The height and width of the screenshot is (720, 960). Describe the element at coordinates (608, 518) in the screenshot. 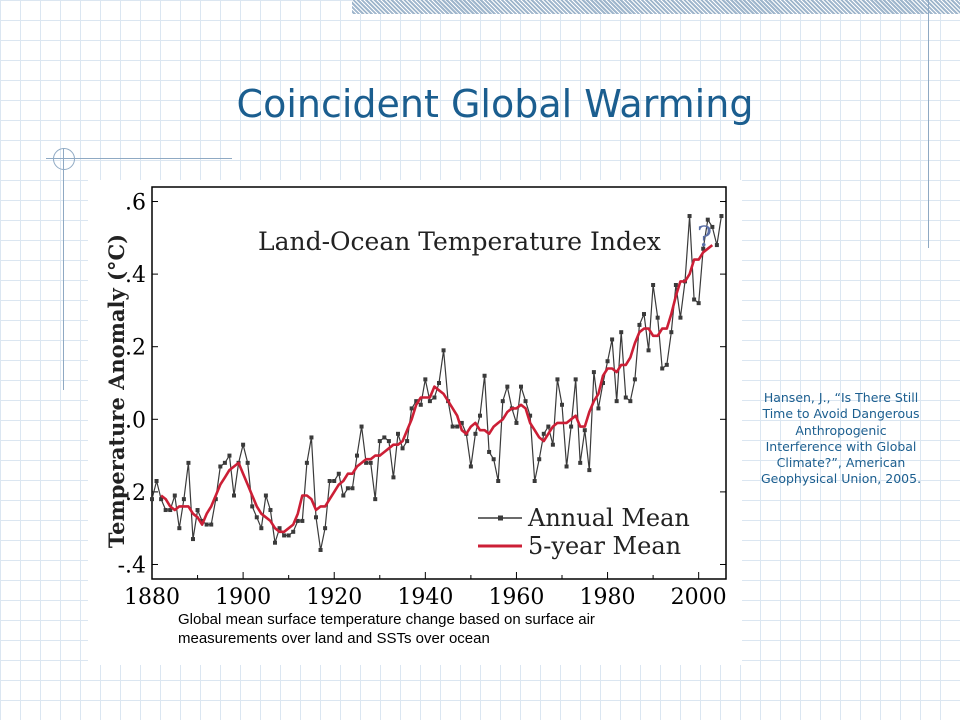

I see `legend-annual-label: Annual Mean` at that location.